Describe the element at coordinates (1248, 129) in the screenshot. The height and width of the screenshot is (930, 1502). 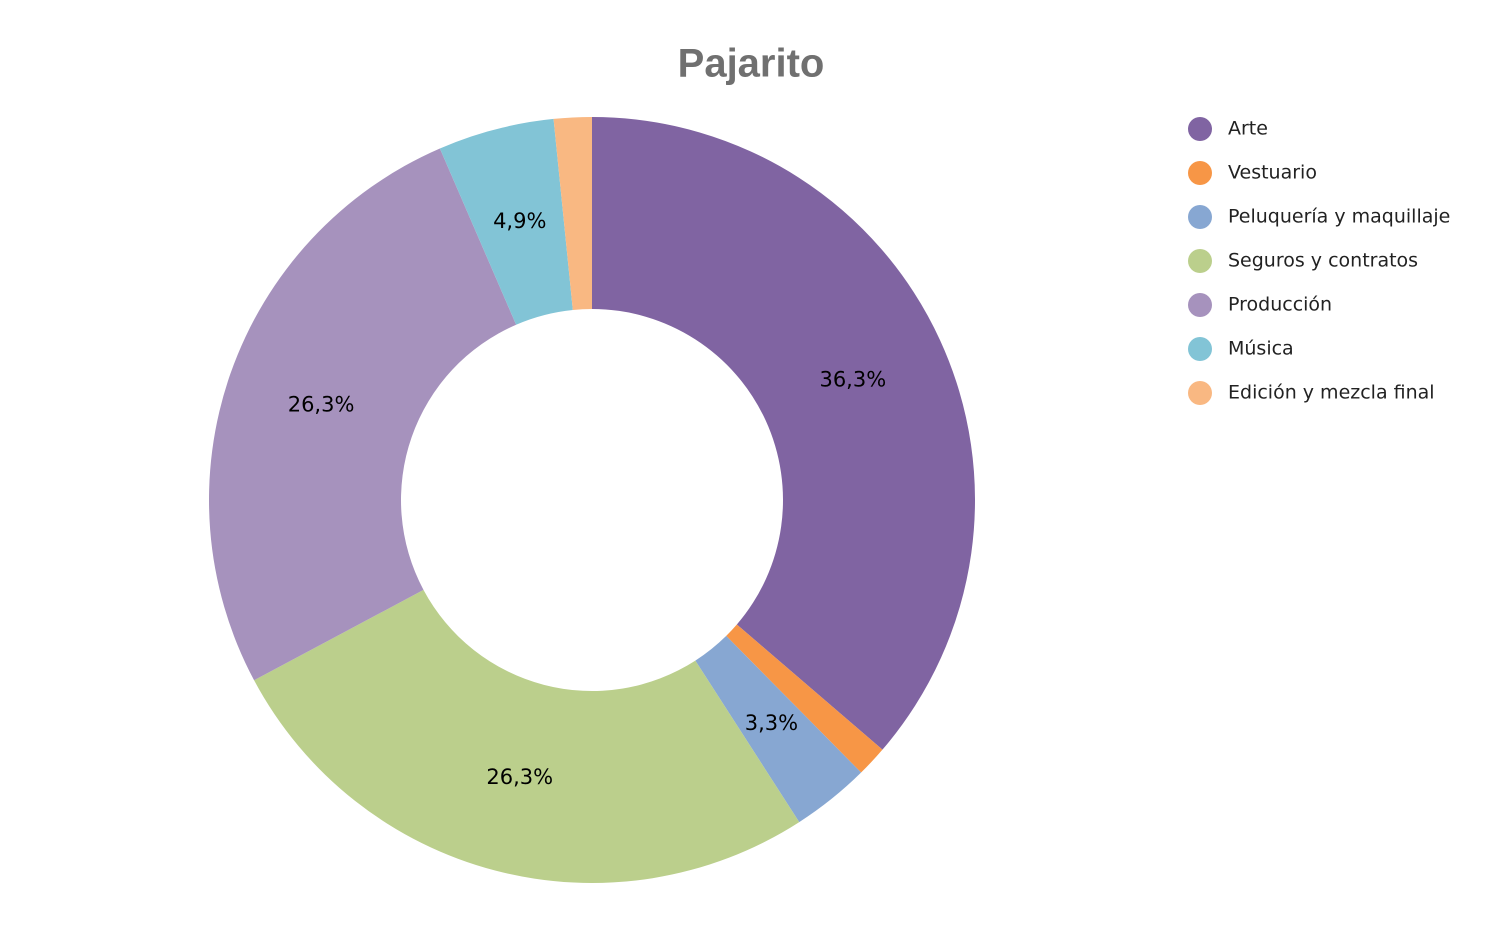
I see `legend-label: Arte` at that location.